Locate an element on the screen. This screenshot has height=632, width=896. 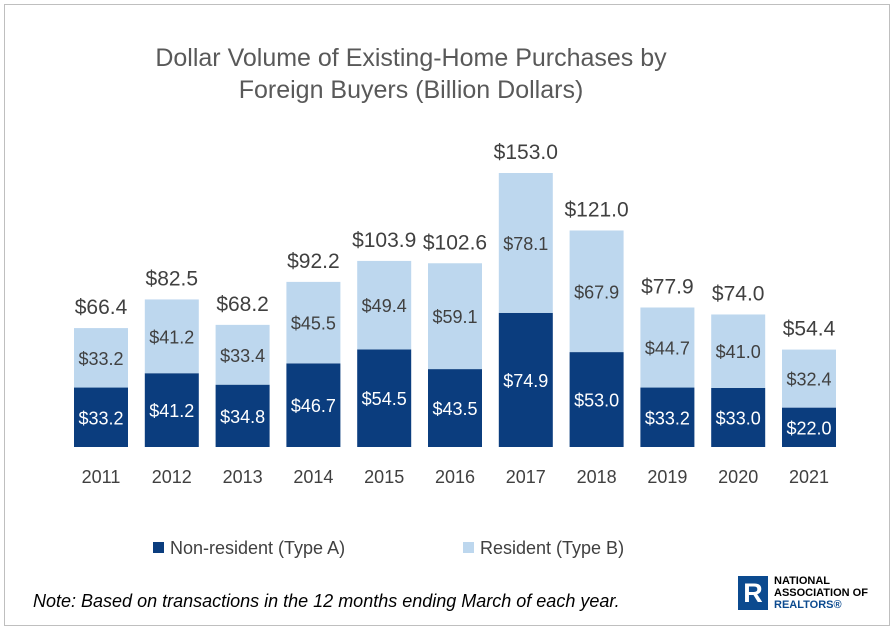
logo-wordmark: NATIONAL ASSOCIATION OF REALTORS® is located at coordinates (821, 593).